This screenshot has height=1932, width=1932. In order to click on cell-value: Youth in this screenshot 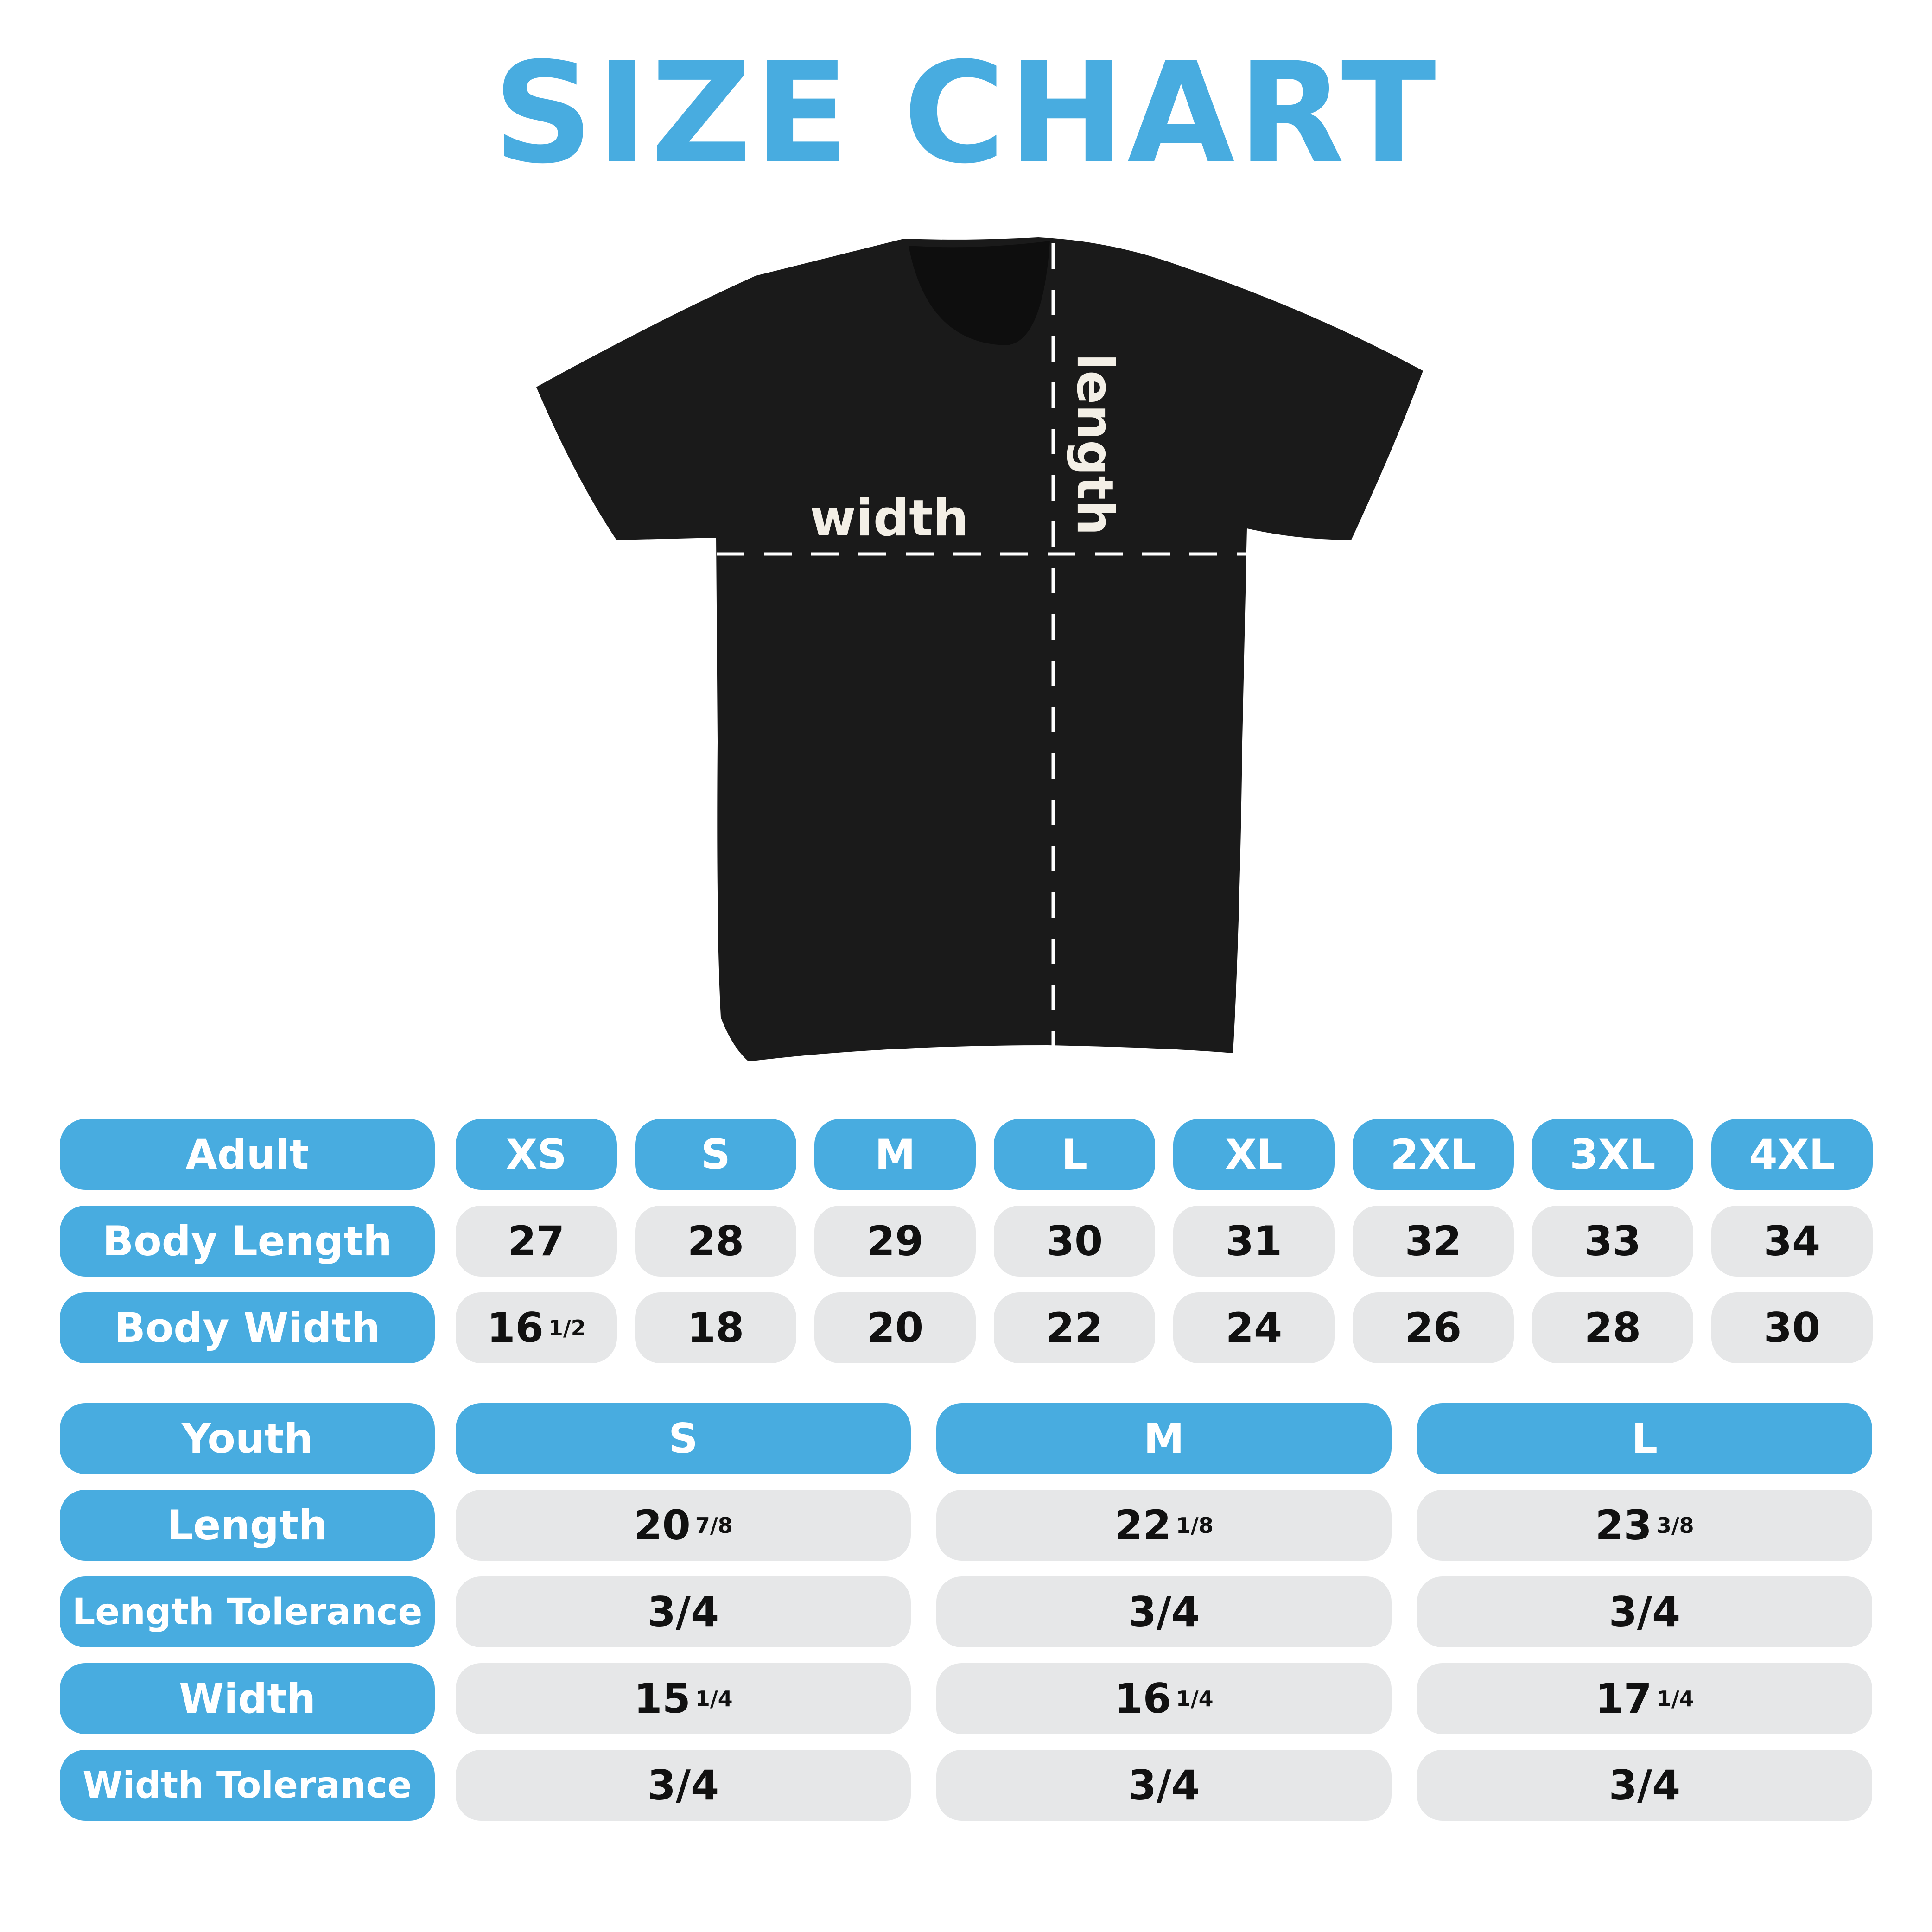, I will do `click(247, 1438)`.